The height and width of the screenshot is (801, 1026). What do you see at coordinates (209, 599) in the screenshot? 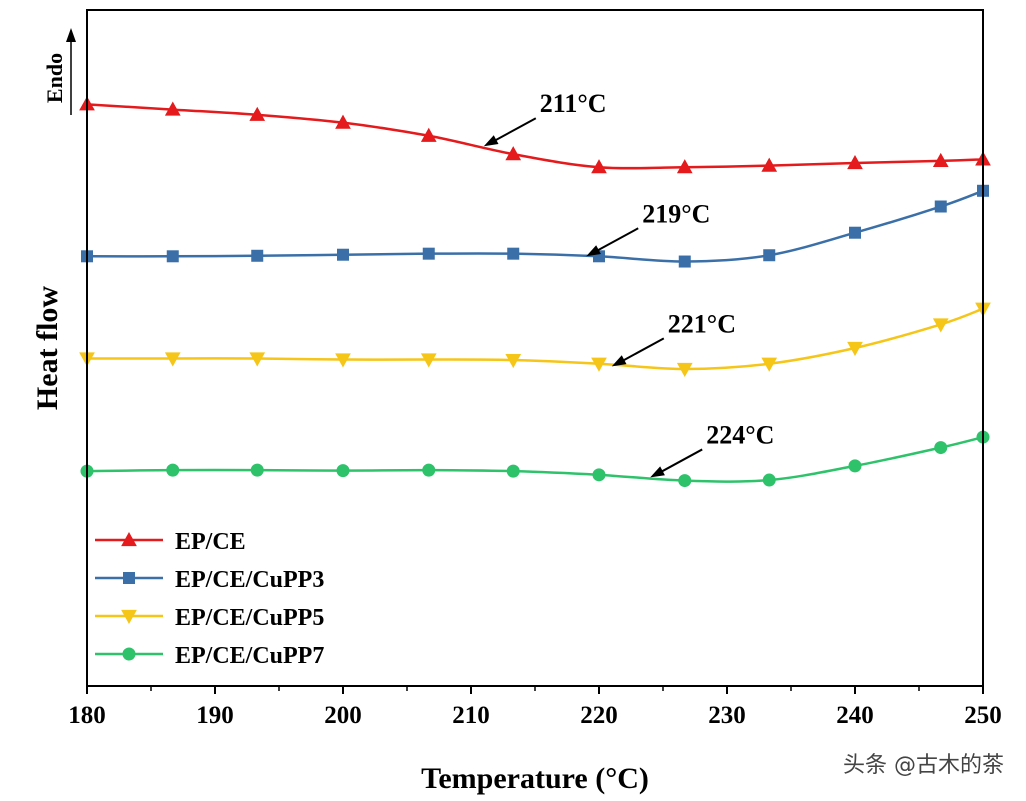
I see `legend: EP/CE EP/CE/CuPP3 EP/CE/CuPP5 EP/CE/CuPP7` at bounding box center [209, 599].